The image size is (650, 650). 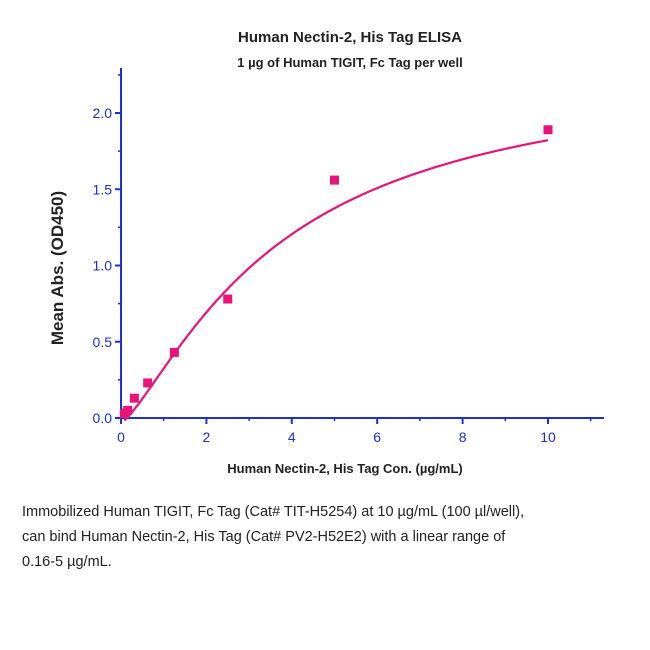 What do you see at coordinates (292, 437) in the screenshot?
I see `x-tick-label: 4` at bounding box center [292, 437].